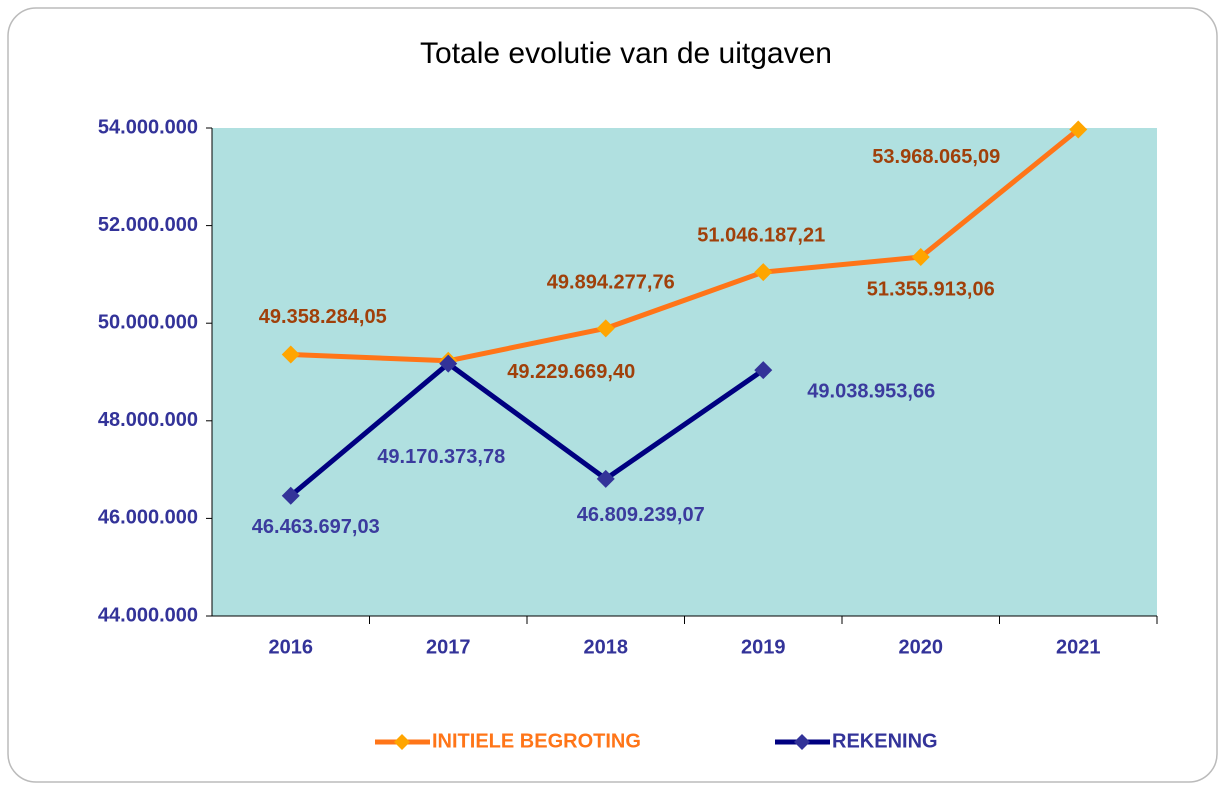  I want to click on series-line, so click(527, 429).